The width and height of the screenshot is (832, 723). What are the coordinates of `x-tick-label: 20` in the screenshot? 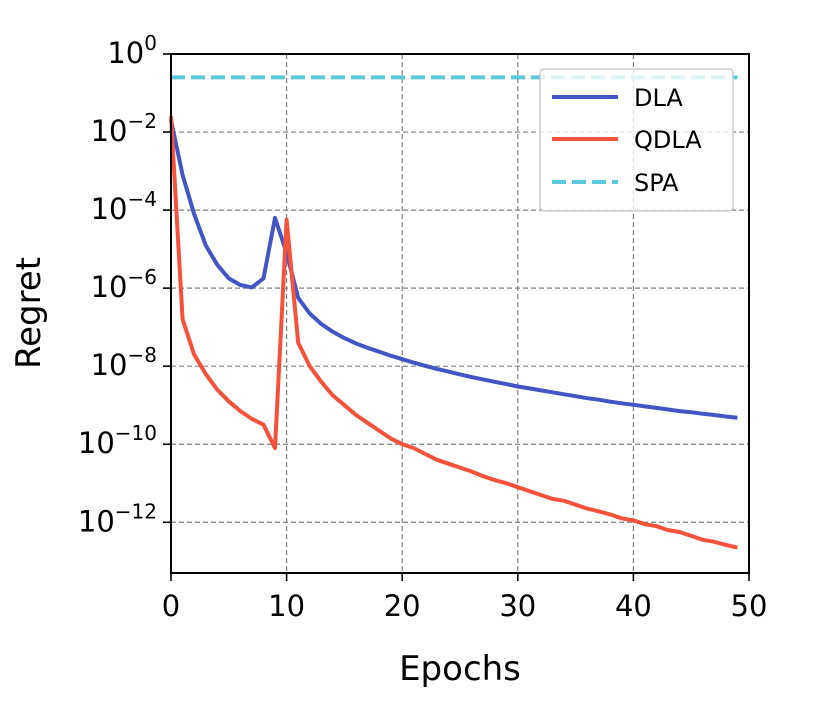 It's located at (402, 606).